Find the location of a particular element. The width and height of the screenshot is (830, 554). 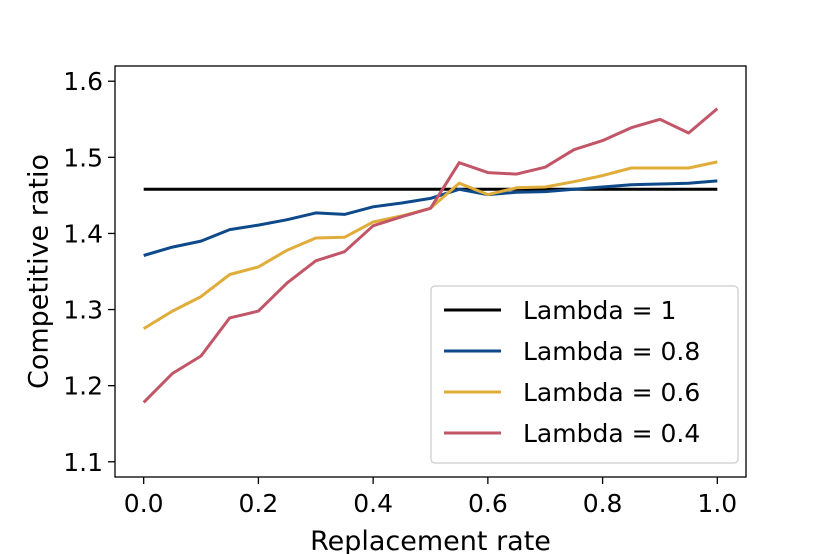

y-tick-label: 1.1 is located at coordinates (83, 462).